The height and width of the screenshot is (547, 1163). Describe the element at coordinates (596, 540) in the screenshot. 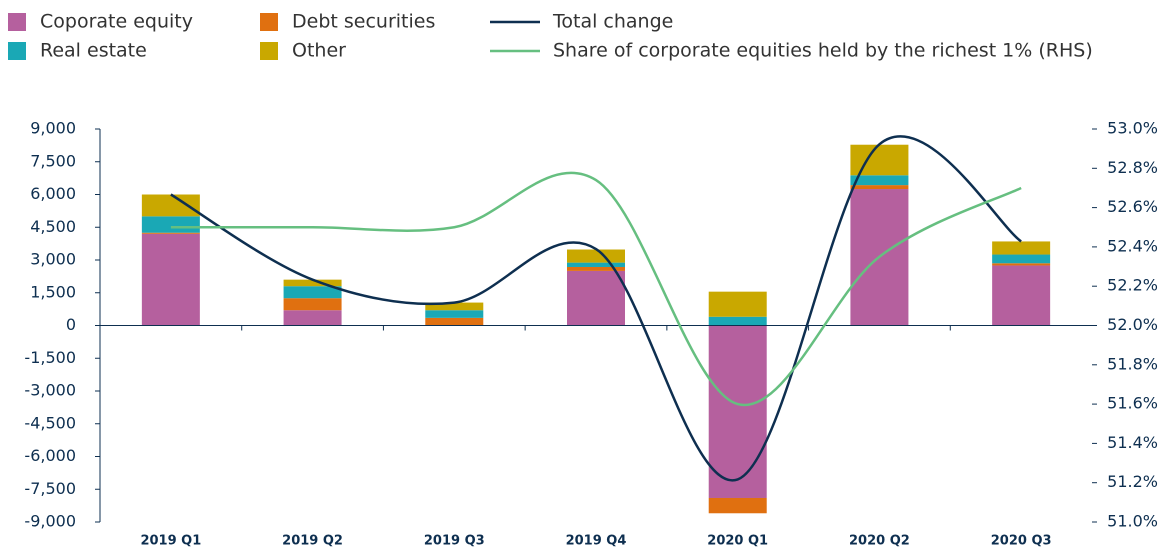

I see `x-tick-label: 2019 Q4` at that location.